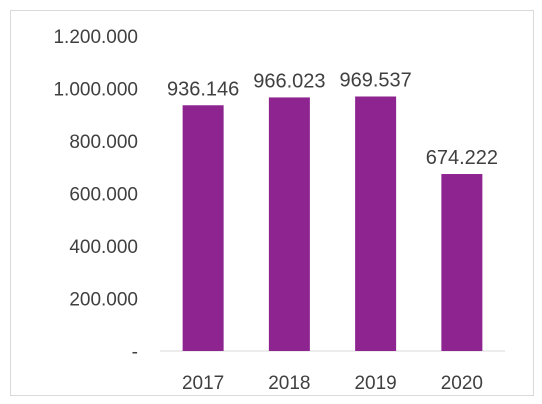 Image resolution: width=542 pixels, height=404 pixels. Describe the element at coordinates (462, 158) in the screenshot. I see `data-label-2020: 674.222` at that location.